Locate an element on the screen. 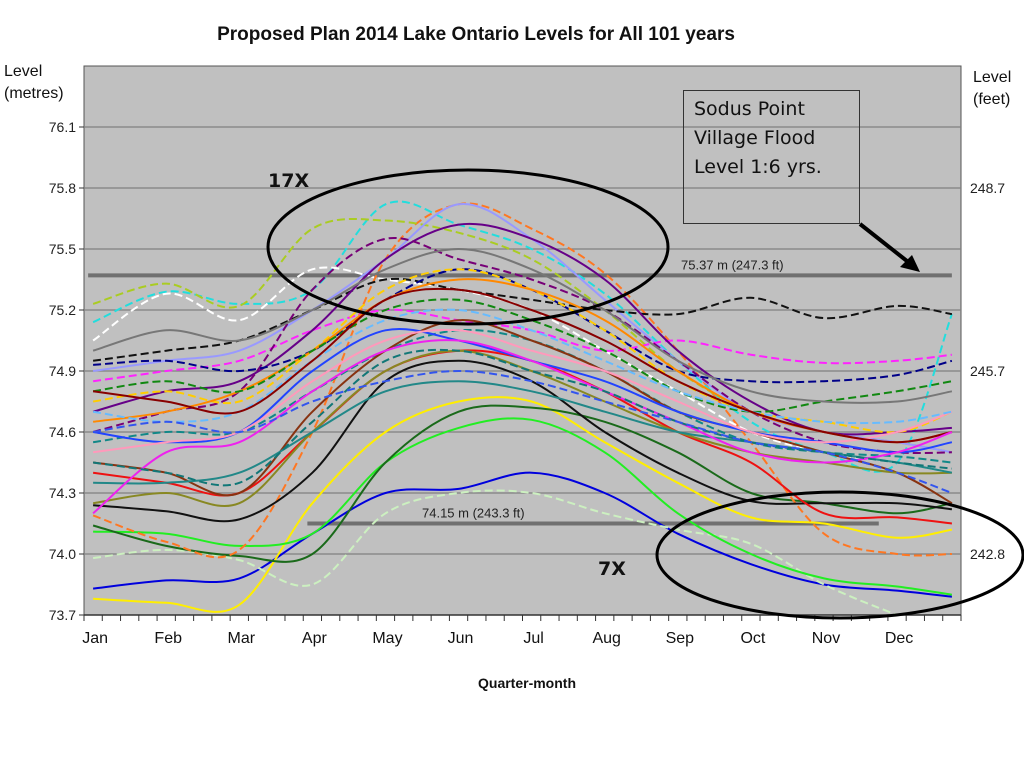 This screenshot has height=768, width=1024. y-tick-label: 73.7 is located at coordinates (62, 615).